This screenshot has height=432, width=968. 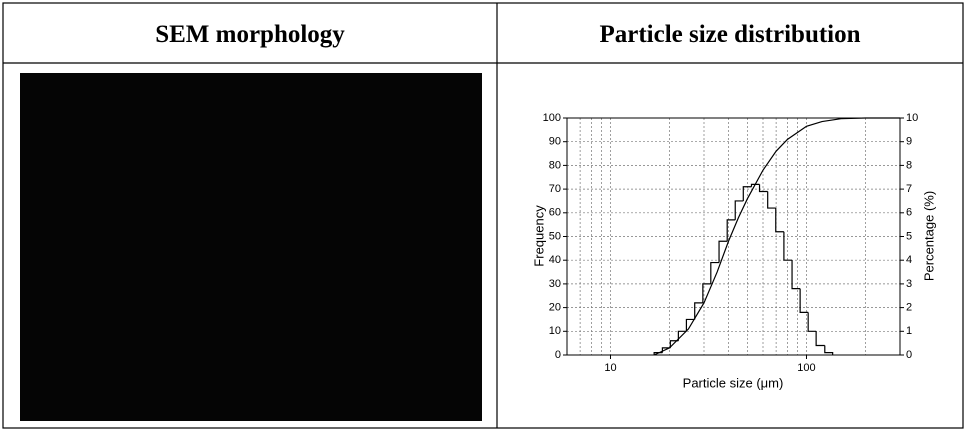 I want to click on y-tick-label: 60, so click(x=555, y=213).